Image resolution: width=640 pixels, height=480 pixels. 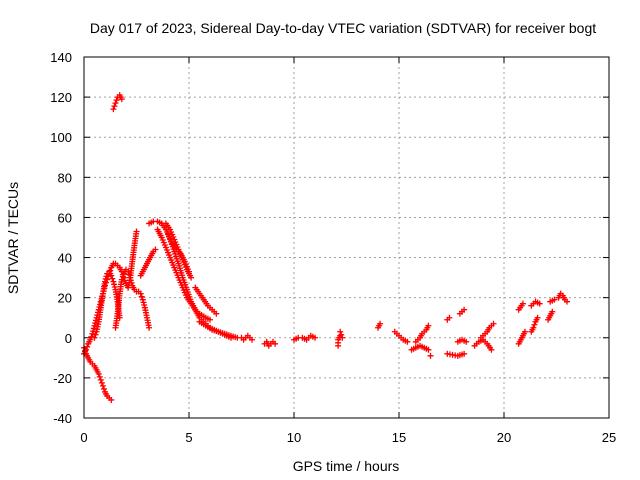 What do you see at coordinates (61, 137) in the screenshot?
I see `y-tick-label: 100` at bounding box center [61, 137].